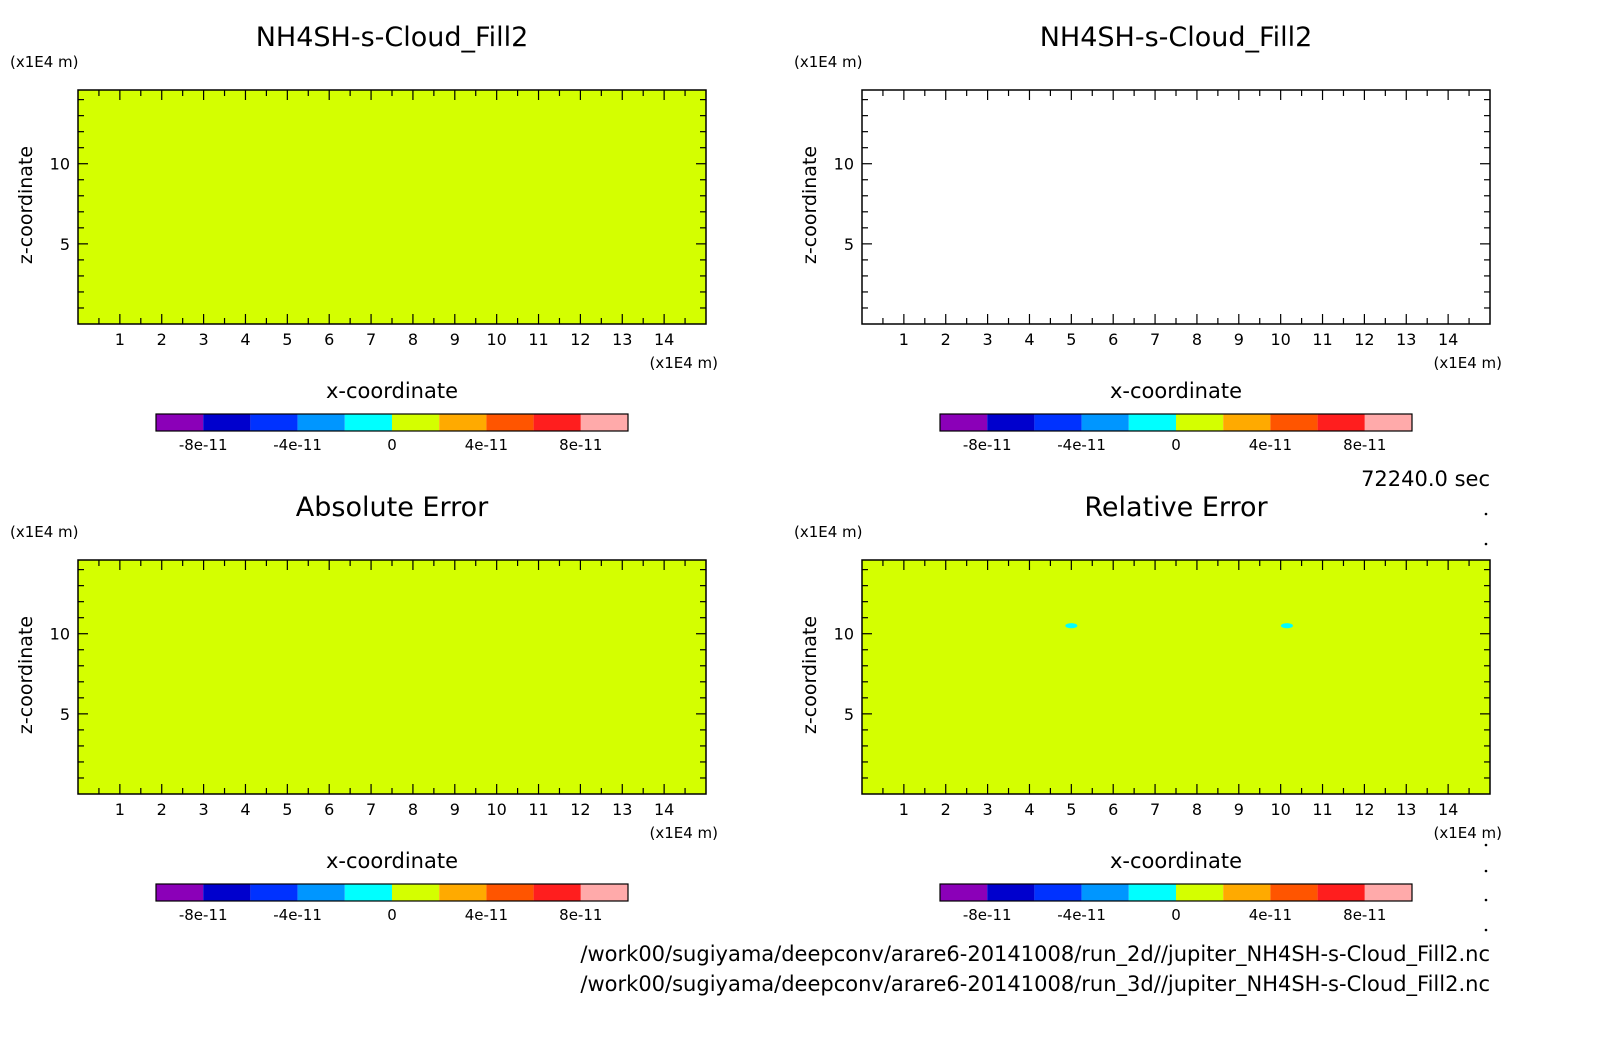 The height and width of the screenshot is (1054, 1604). What do you see at coordinates (810, 675) in the screenshot?
I see `y-axis-label: z-coordinate` at bounding box center [810, 675].